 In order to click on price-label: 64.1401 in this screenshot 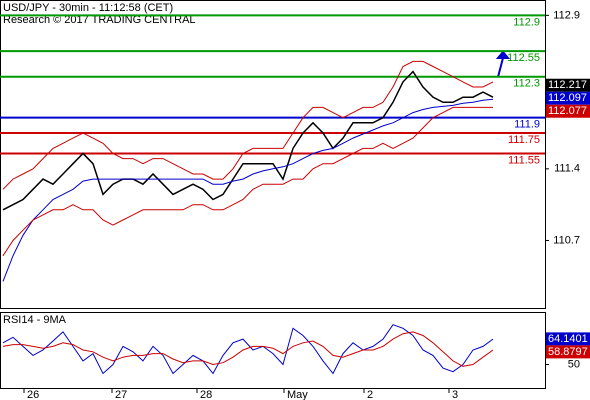, I will do `click(568, 339)`.